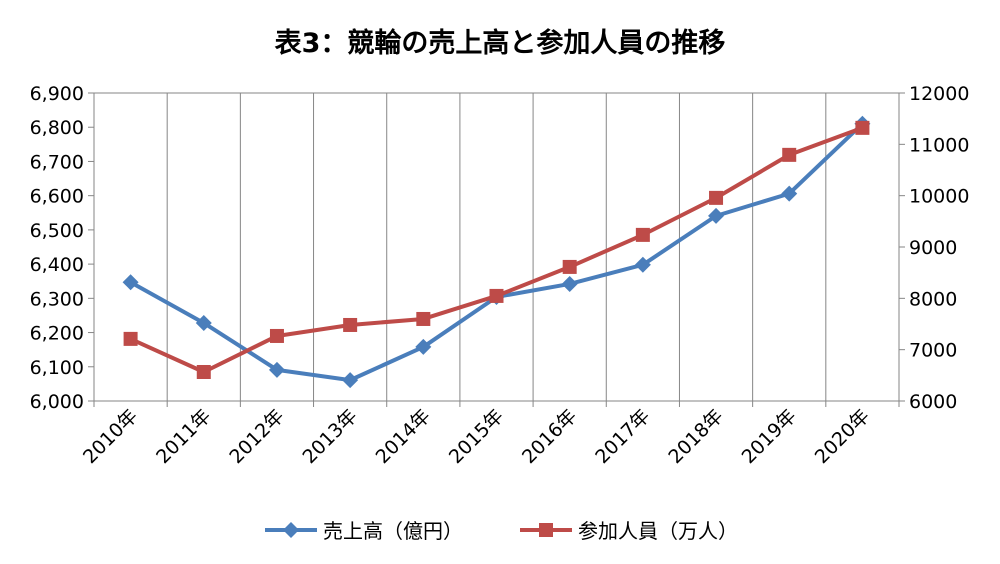 This screenshot has width=1000, height=564. What do you see at coordinates (256, 436) in the screenshot?
I see `x-tick-label: 2012年` at bounding box center [256, 436].